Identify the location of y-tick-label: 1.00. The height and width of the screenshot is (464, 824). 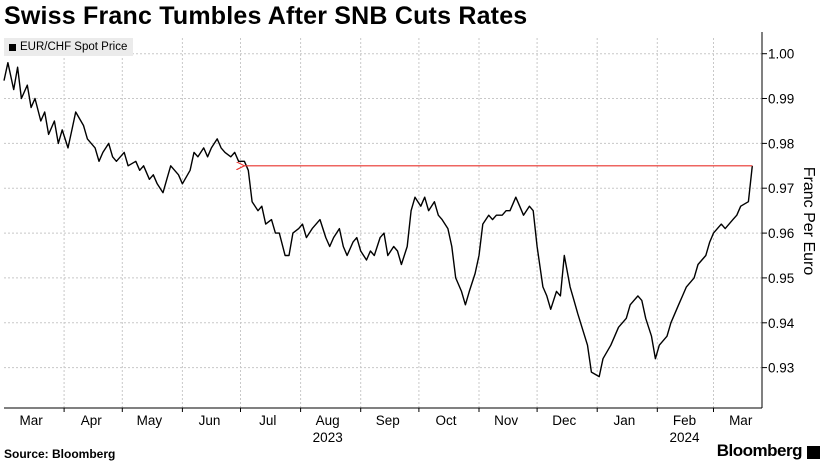
(781, 54).